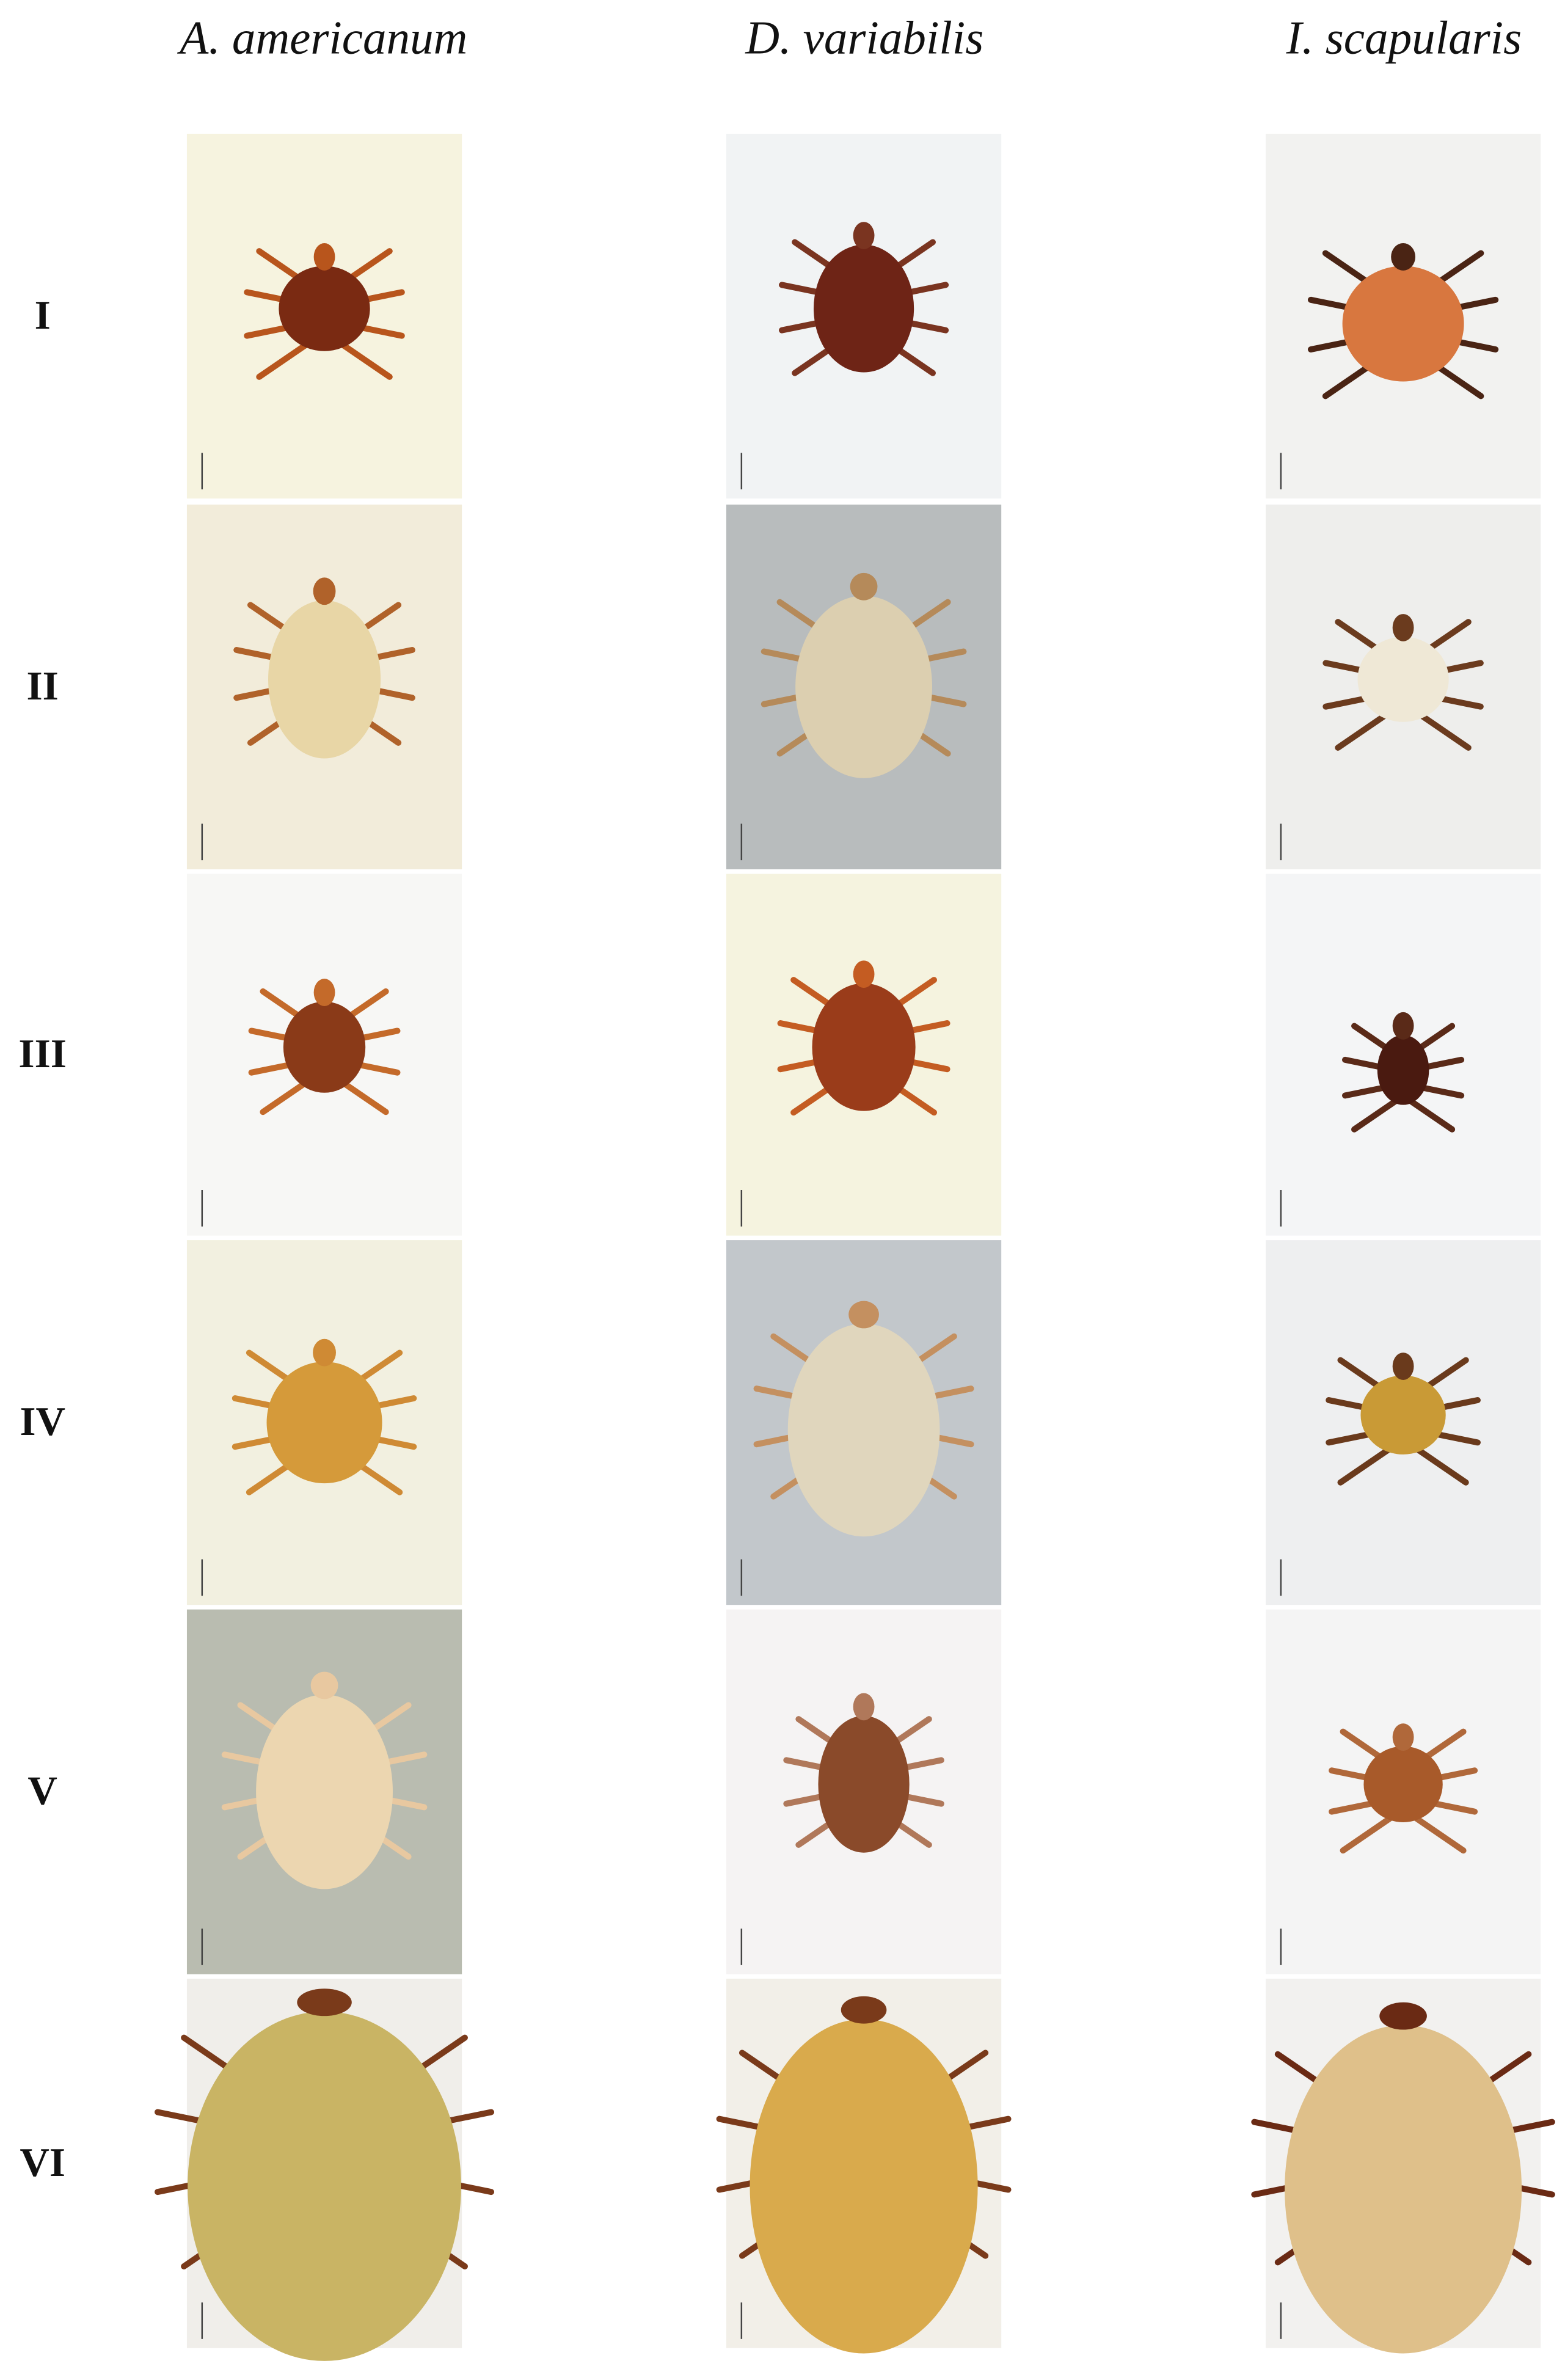 The height and width of the screenshot is (2380, 1565). What do you see at coordinates (864, 37) in the screenshot?
I see `column-header: D. variabilis` at bounding box center [864, 37].